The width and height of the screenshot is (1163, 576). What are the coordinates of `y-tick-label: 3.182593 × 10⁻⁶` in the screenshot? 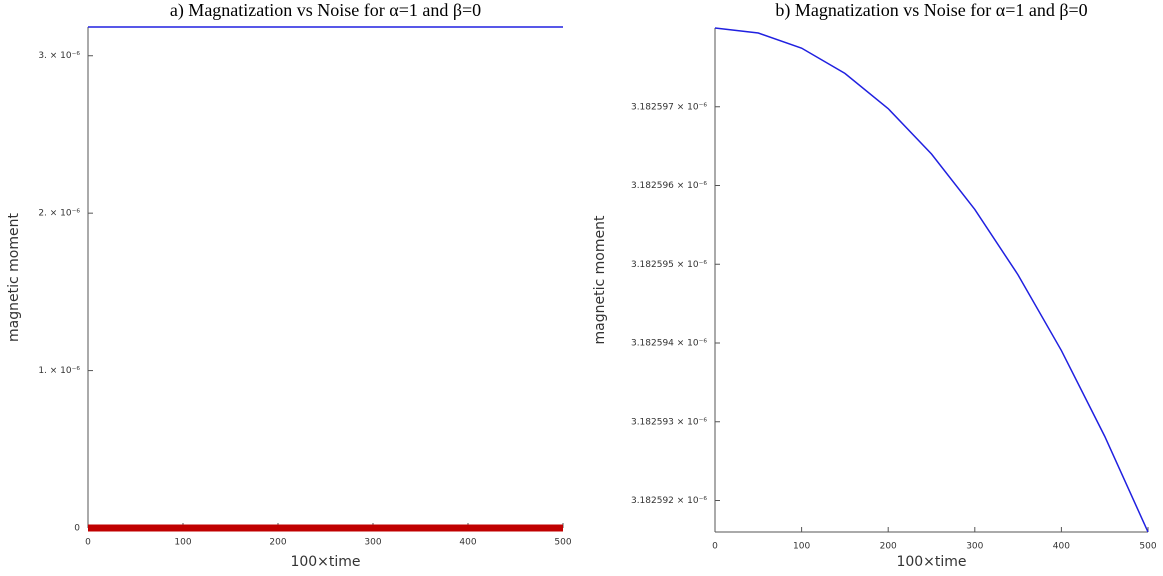 It's located at (669, 422).